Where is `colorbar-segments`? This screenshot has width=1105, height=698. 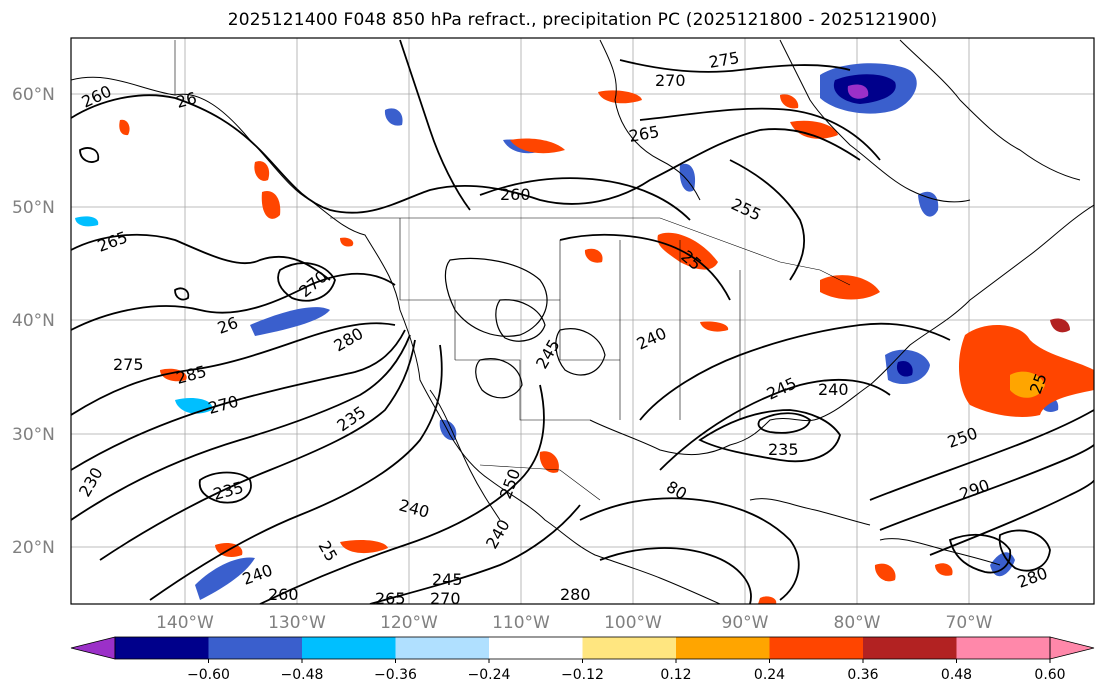
colorbar-segments is located at coordinates (583, 648).